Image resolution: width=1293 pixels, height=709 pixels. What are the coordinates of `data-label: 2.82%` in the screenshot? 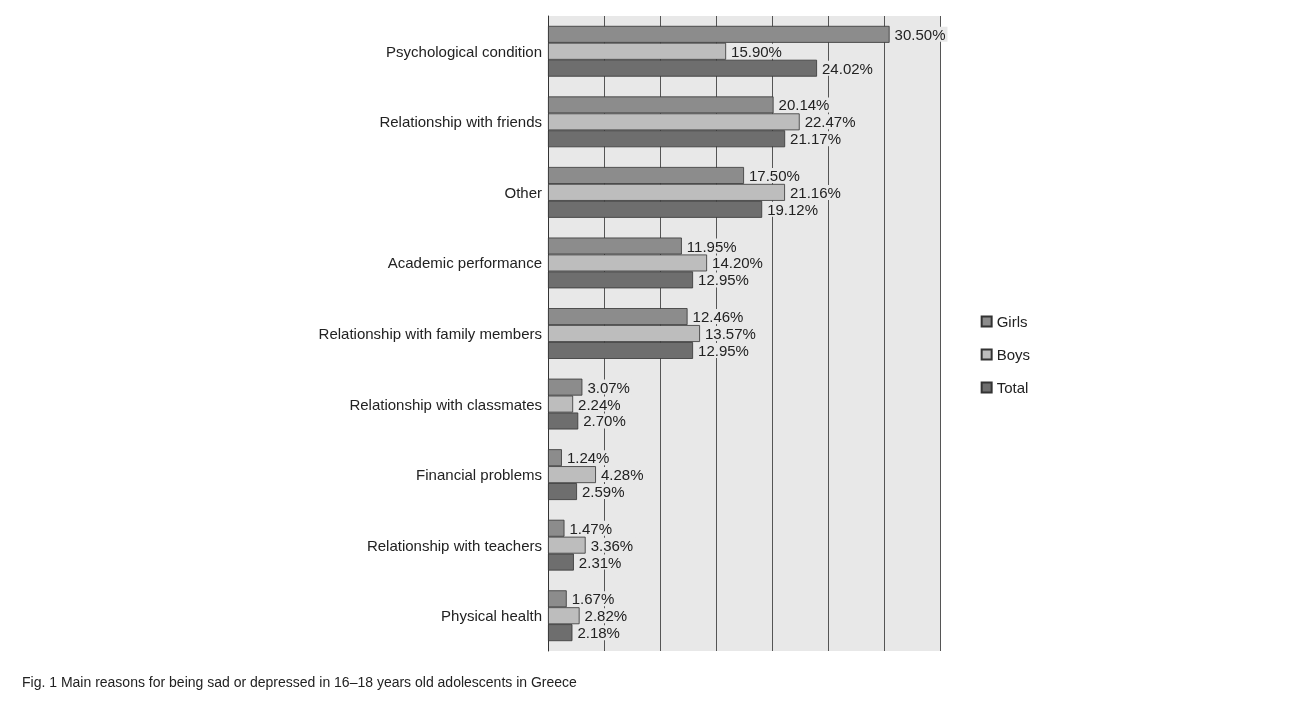 It's located at (606, 616).